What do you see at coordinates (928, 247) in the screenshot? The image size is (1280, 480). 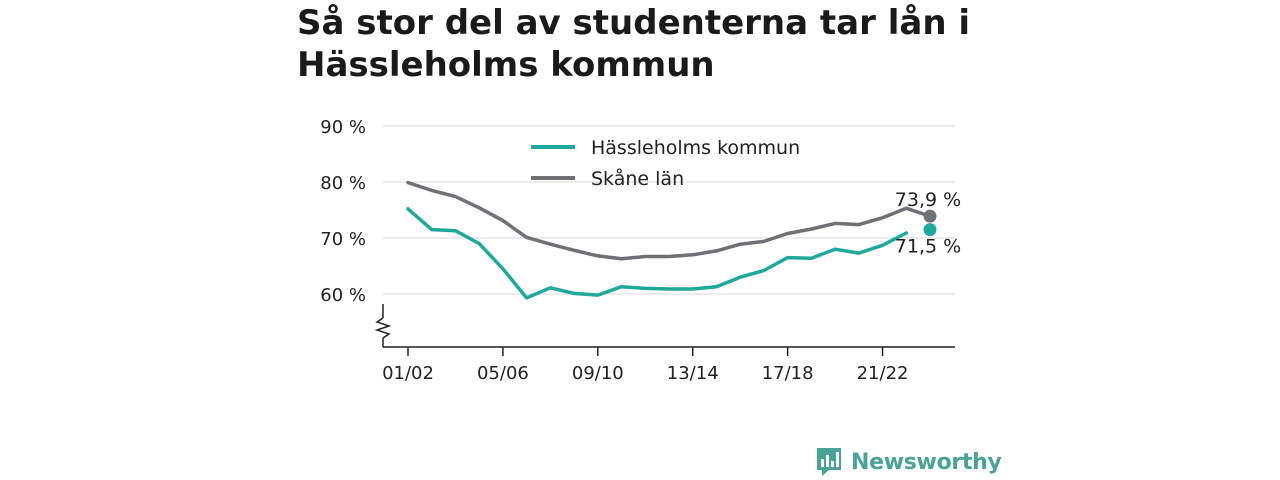 I see `end-label: 71,5 %` at bounding box center [928, 247].